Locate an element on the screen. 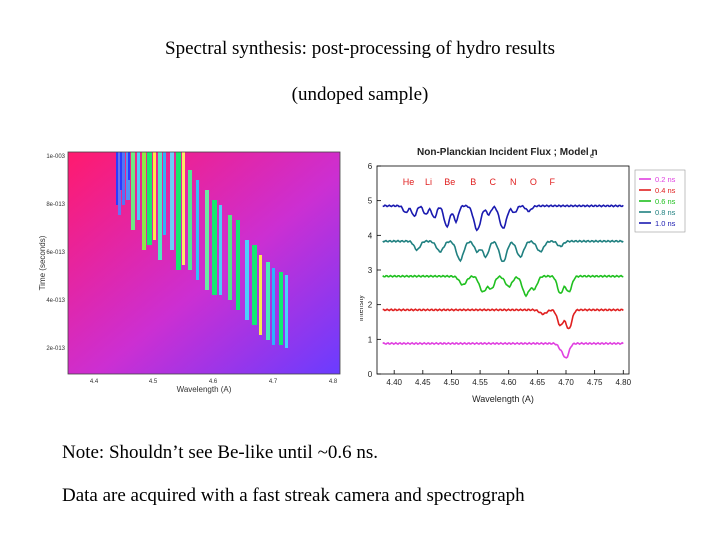  heatmap-x-tick-label: 4.4 is located at coordinates (94, 382).